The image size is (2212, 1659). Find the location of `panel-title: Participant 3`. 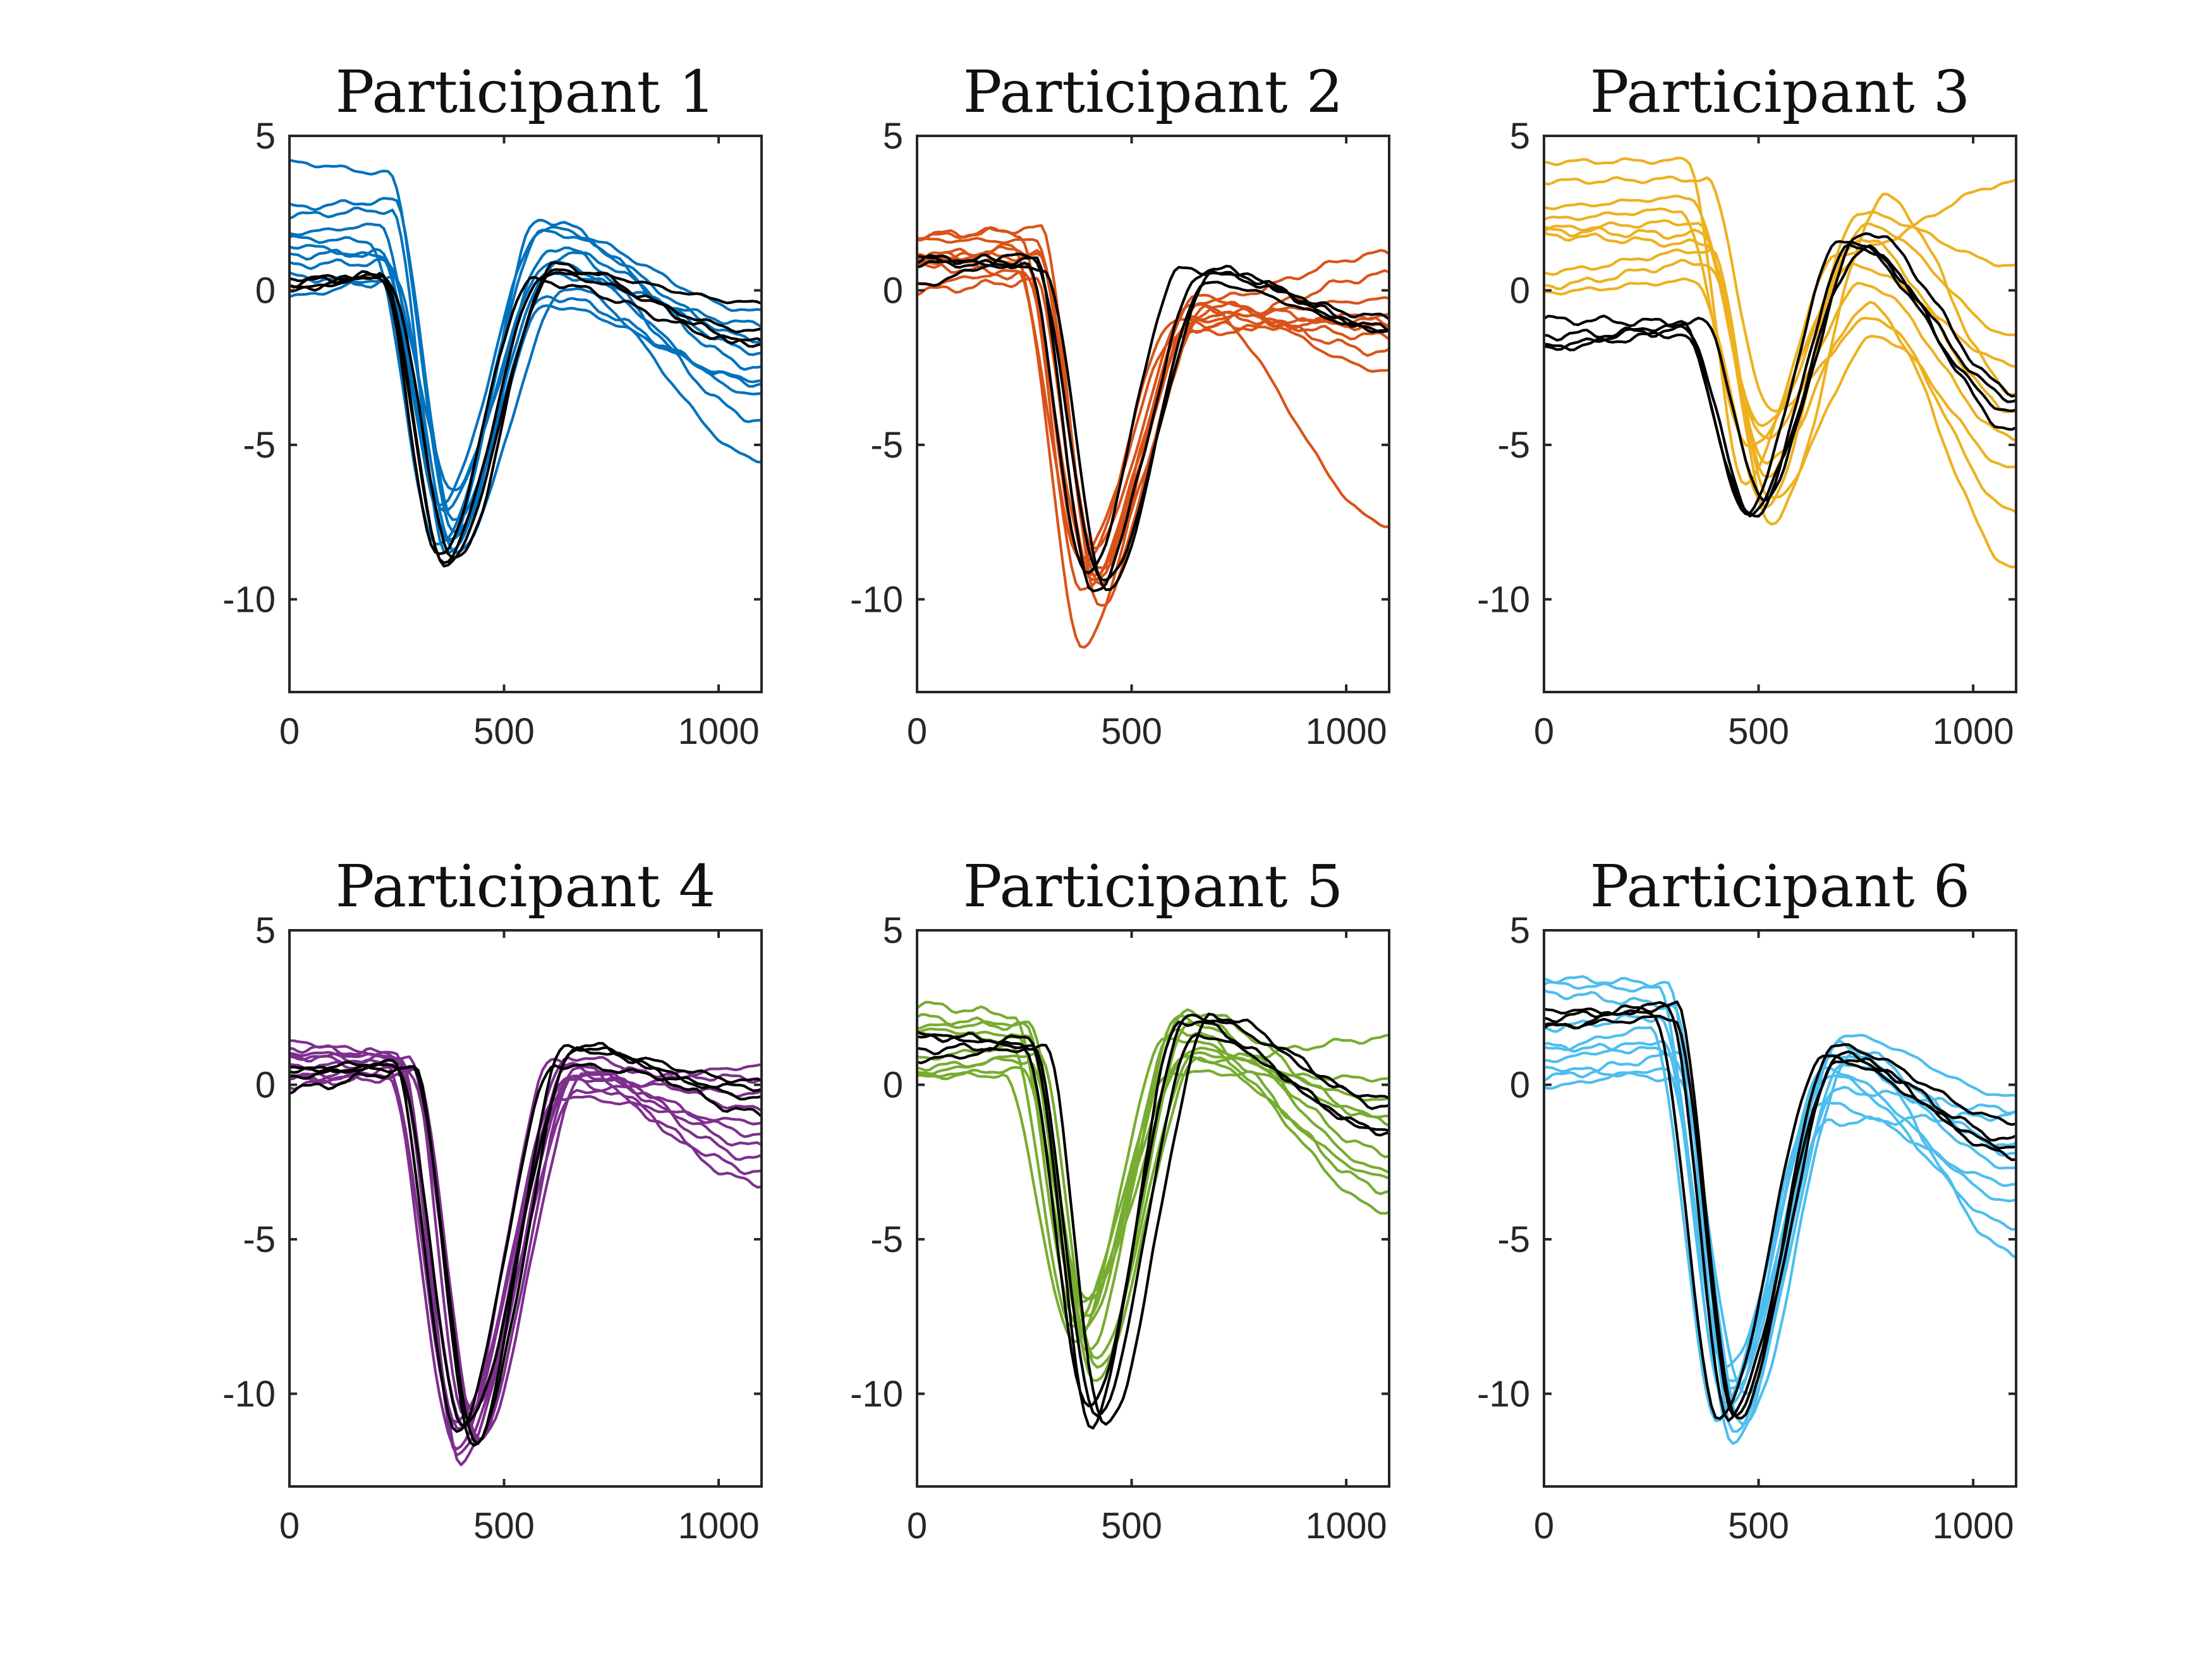

panel-title: Participant 3 is located at coordinates (1780, 92).